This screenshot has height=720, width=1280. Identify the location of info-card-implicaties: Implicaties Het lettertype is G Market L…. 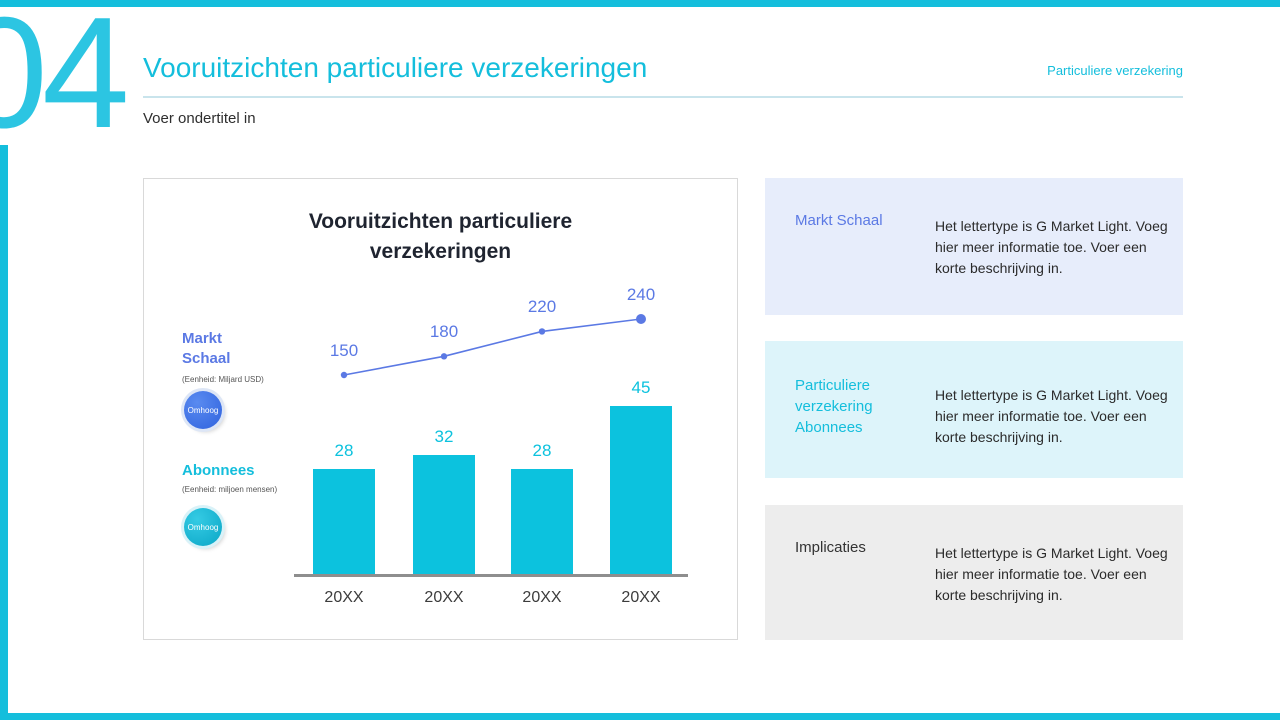
(974, 572).